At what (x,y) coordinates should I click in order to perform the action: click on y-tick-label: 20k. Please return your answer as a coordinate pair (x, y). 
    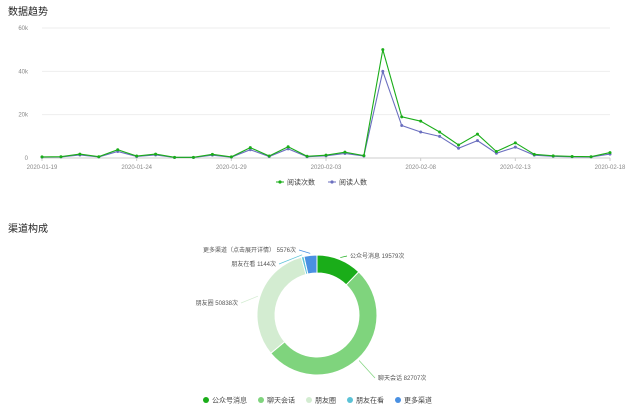
    Looking at the image, I should click on (23, 116).